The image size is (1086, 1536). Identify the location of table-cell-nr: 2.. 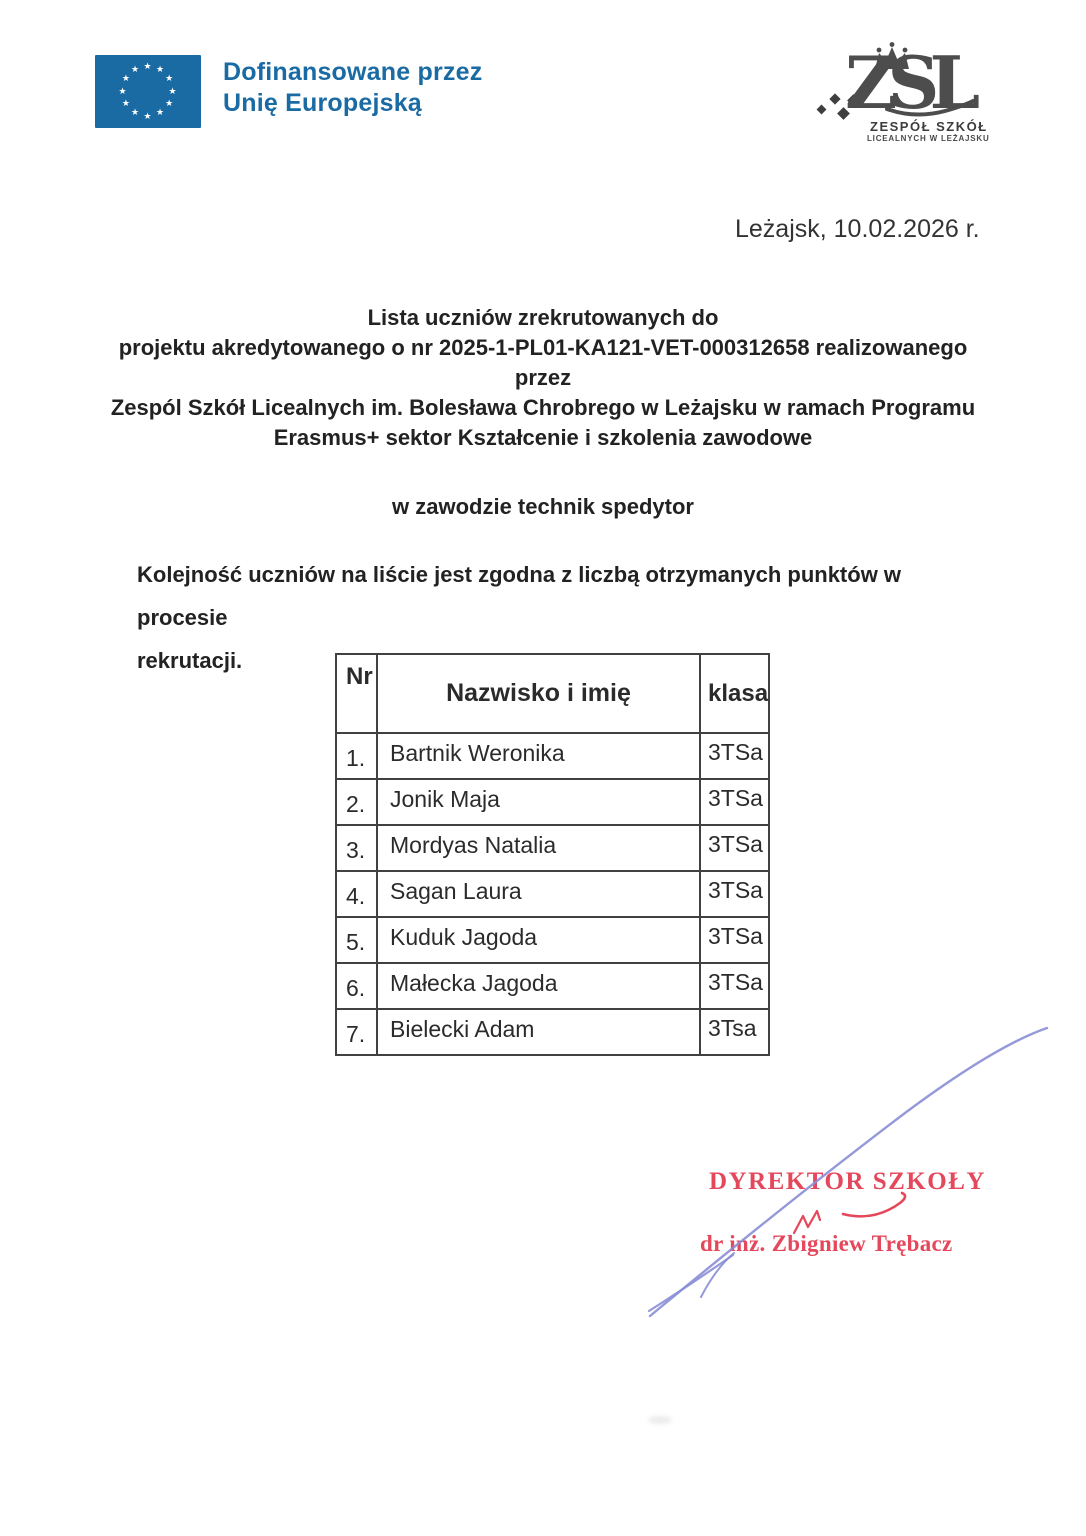
(356, 802).